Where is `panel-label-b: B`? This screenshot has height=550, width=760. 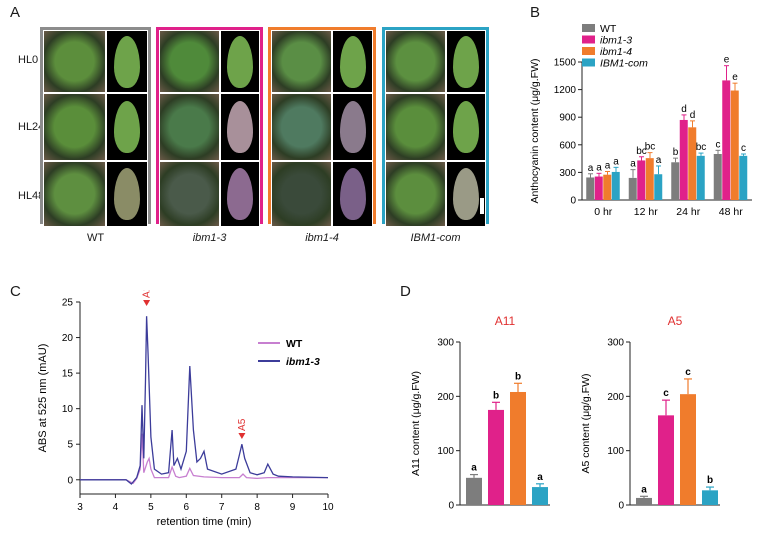 panel-label-b: B is located at coordinates (535, 12).